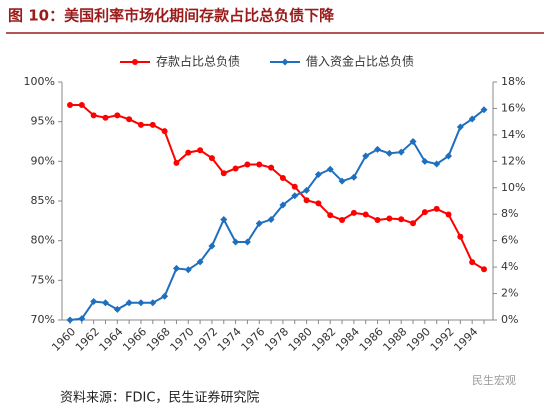 Image resolution: width=550 pixels, height=412 pixels. Describe the element at coordinates (371, 339) in the screenshot. I see `x-tick-label: 1986` at that location.